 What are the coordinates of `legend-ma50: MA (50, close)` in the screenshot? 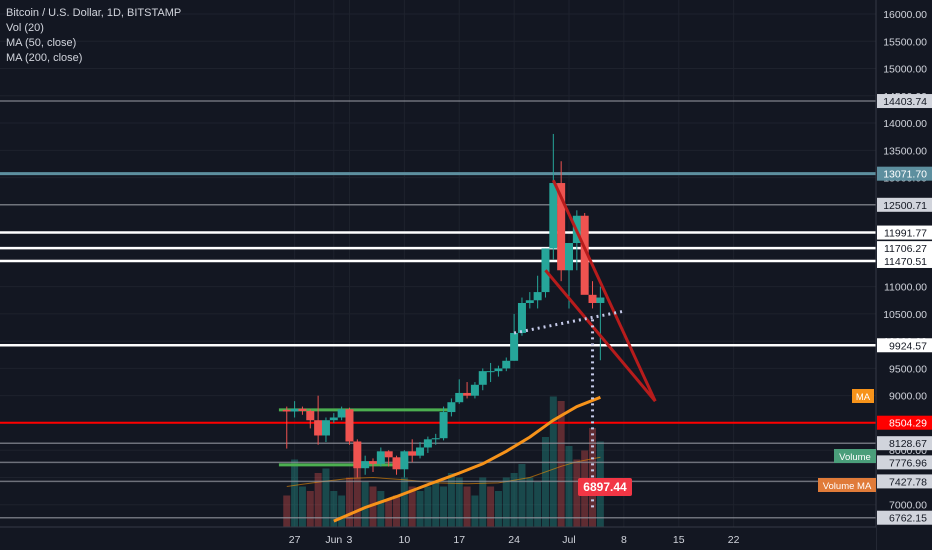 It's located at (41, 43).